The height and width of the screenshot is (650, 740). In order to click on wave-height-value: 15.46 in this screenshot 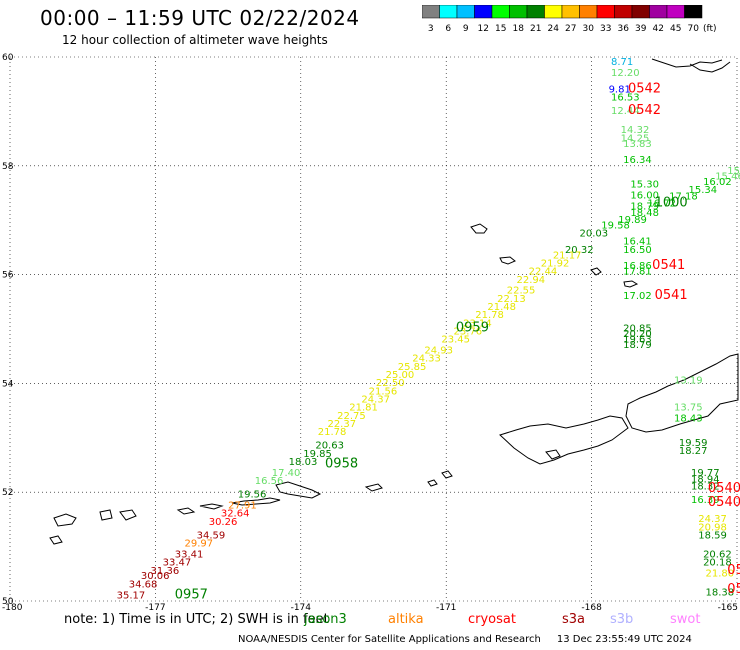, I will do `click(727, 176)`.